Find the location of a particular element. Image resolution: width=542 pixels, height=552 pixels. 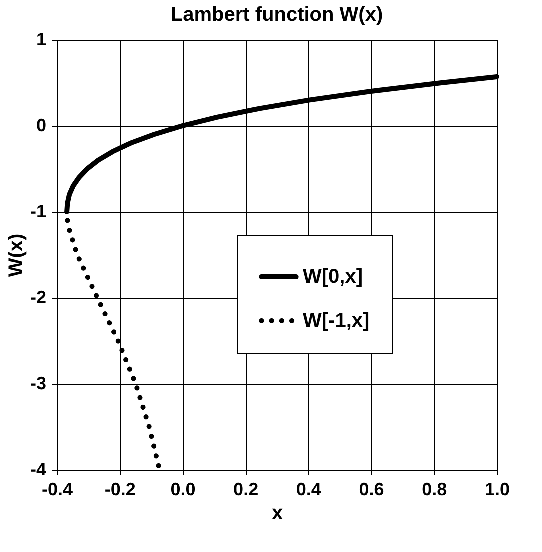

x-tick-label: 0.4 is located at coordinates (309, 490).